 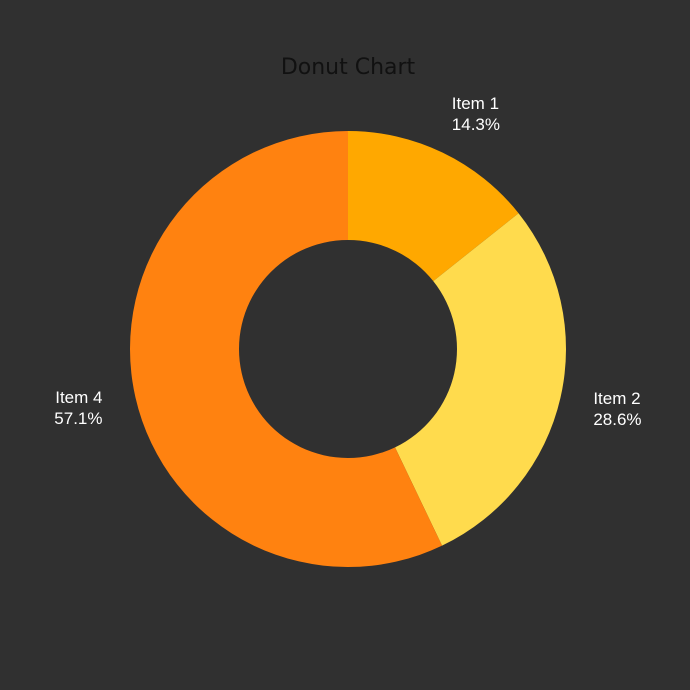 What do you see at coordinates (78, 408) in the screenshot?
I see `slice-label-item-4: Item 4 57.1%` at bounding box center [78, 408].